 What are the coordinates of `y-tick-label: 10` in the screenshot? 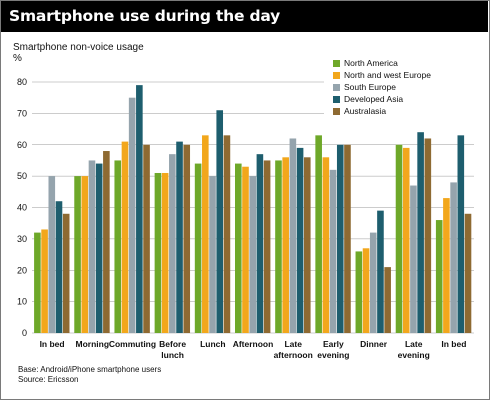 It's located at (22, 302).